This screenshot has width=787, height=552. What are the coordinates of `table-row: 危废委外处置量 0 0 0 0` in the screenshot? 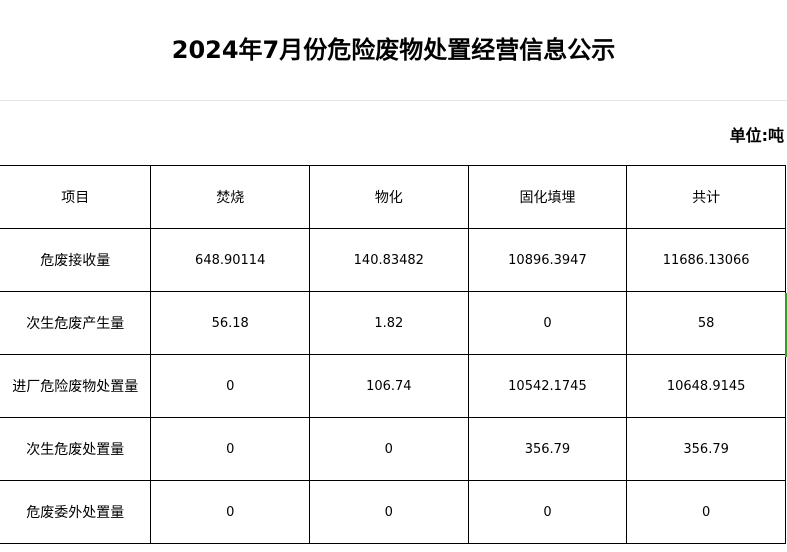 It's located at (393, 512).